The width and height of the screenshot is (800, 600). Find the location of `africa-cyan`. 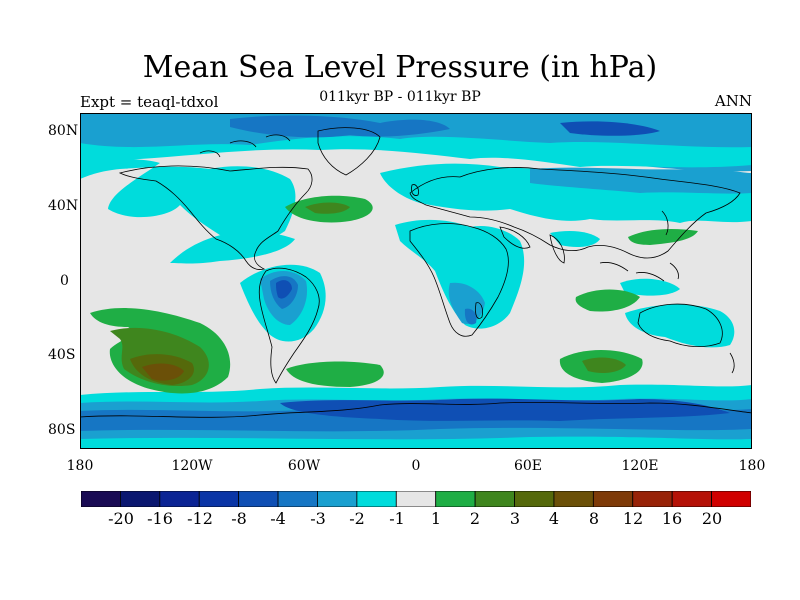

africa-cyan is located at coordinates (460, 274).